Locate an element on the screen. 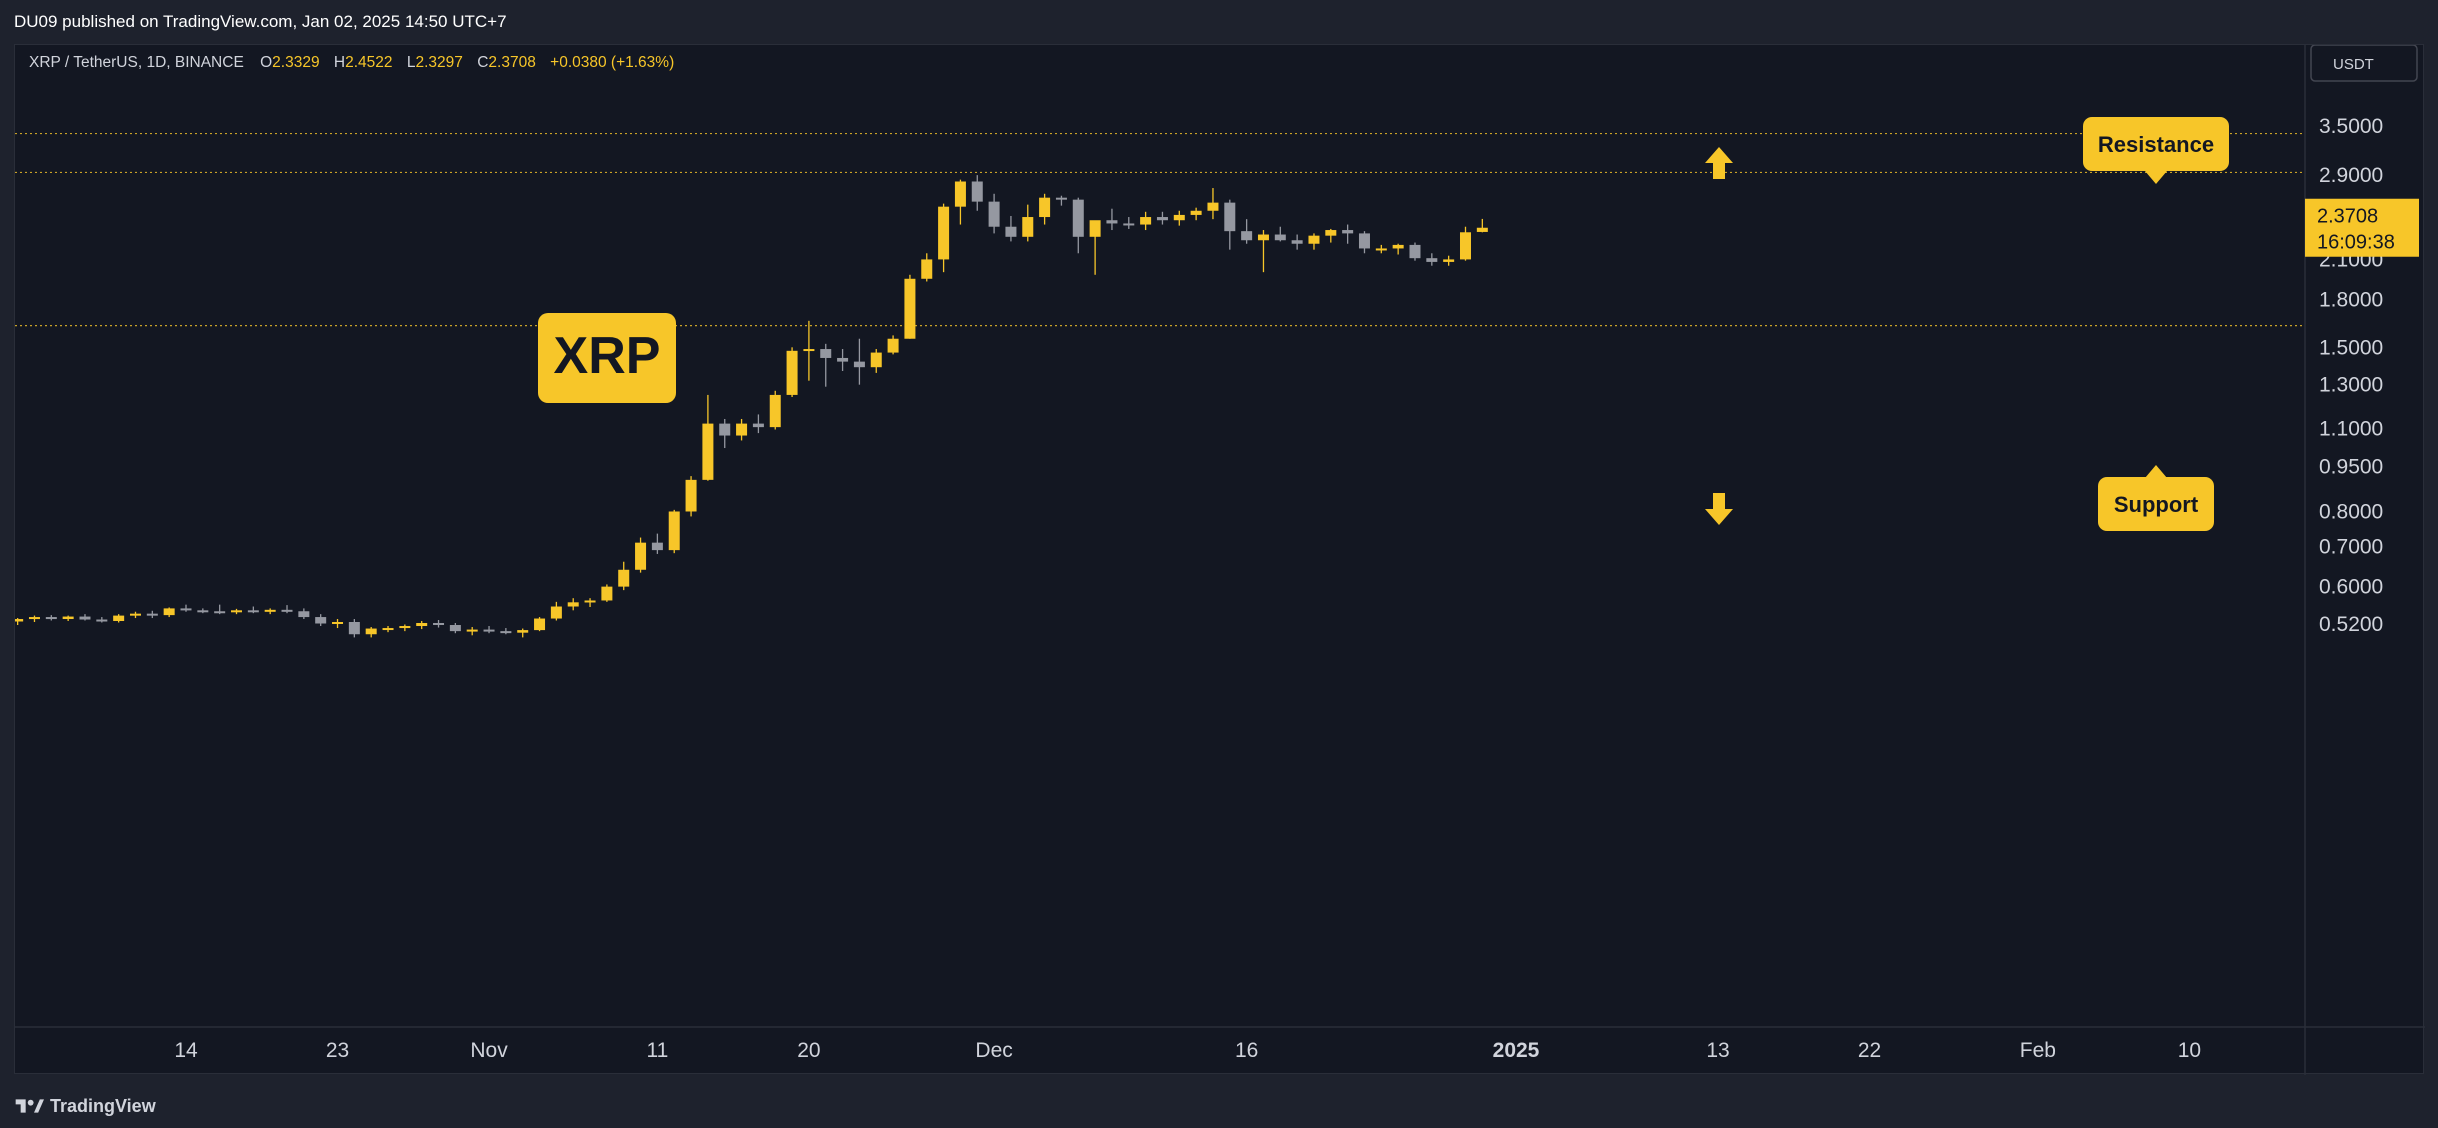 The image size is (2438, 1128). y-tick-label: 0.8000 is located at coordinates (2351, 511).